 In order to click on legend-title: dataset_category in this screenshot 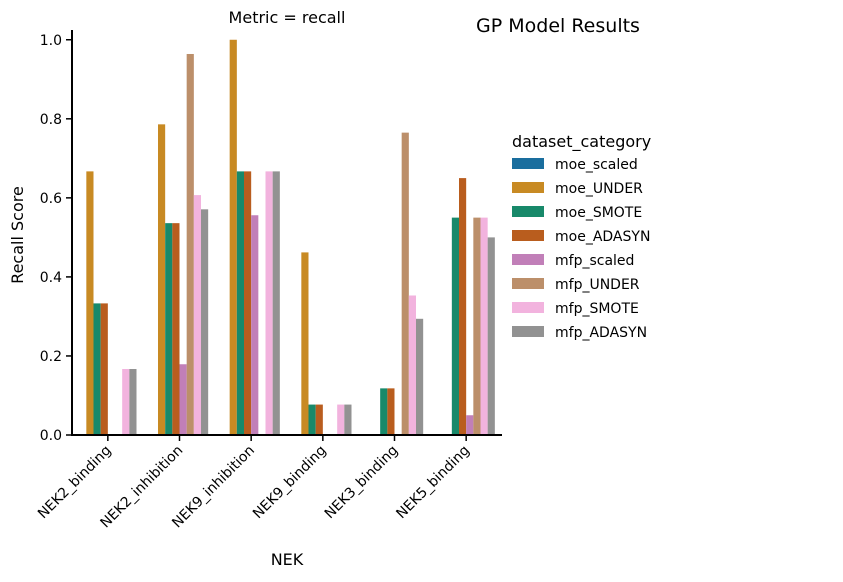, I will do `click(581, 142)`.